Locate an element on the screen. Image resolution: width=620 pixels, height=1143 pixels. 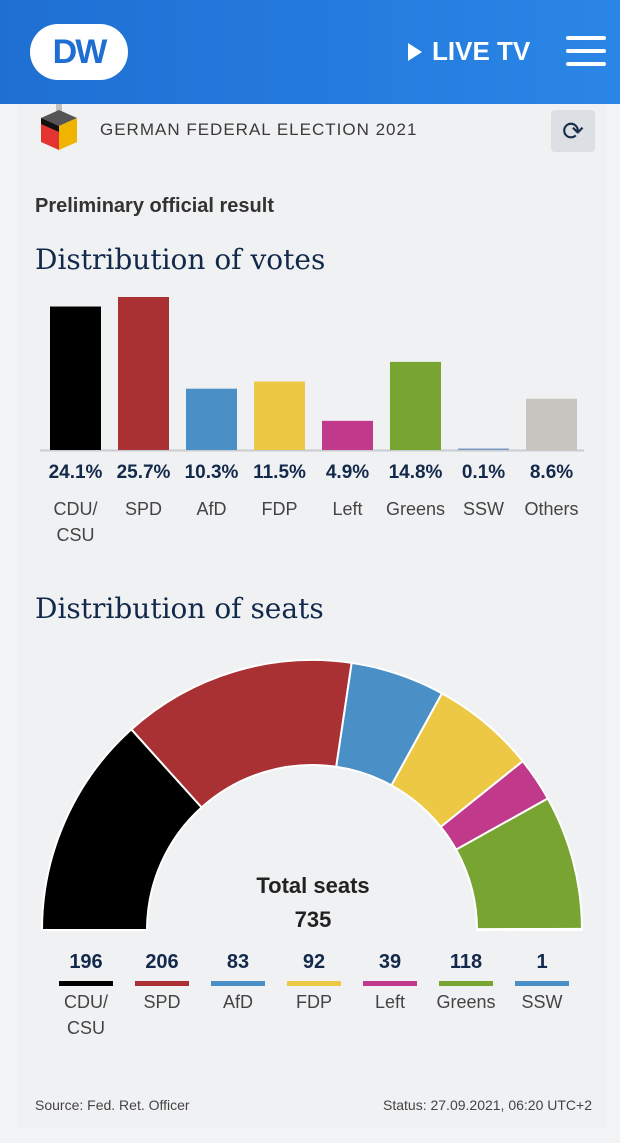
vote-value-label: 11.5% is located at coordinates (279, 472).